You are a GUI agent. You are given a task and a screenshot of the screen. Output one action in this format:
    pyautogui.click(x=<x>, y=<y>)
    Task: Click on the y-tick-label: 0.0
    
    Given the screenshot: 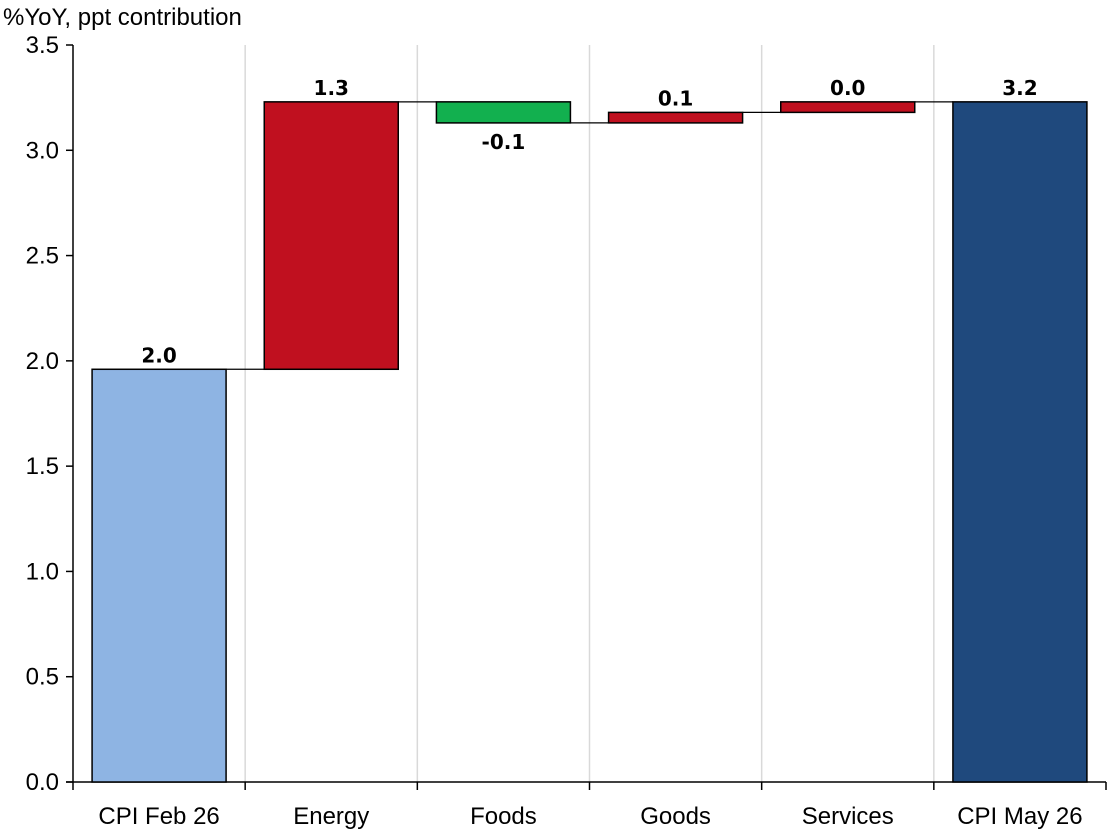 What is the action you would take?
    pyautogui.click(x=42, y=782)
    